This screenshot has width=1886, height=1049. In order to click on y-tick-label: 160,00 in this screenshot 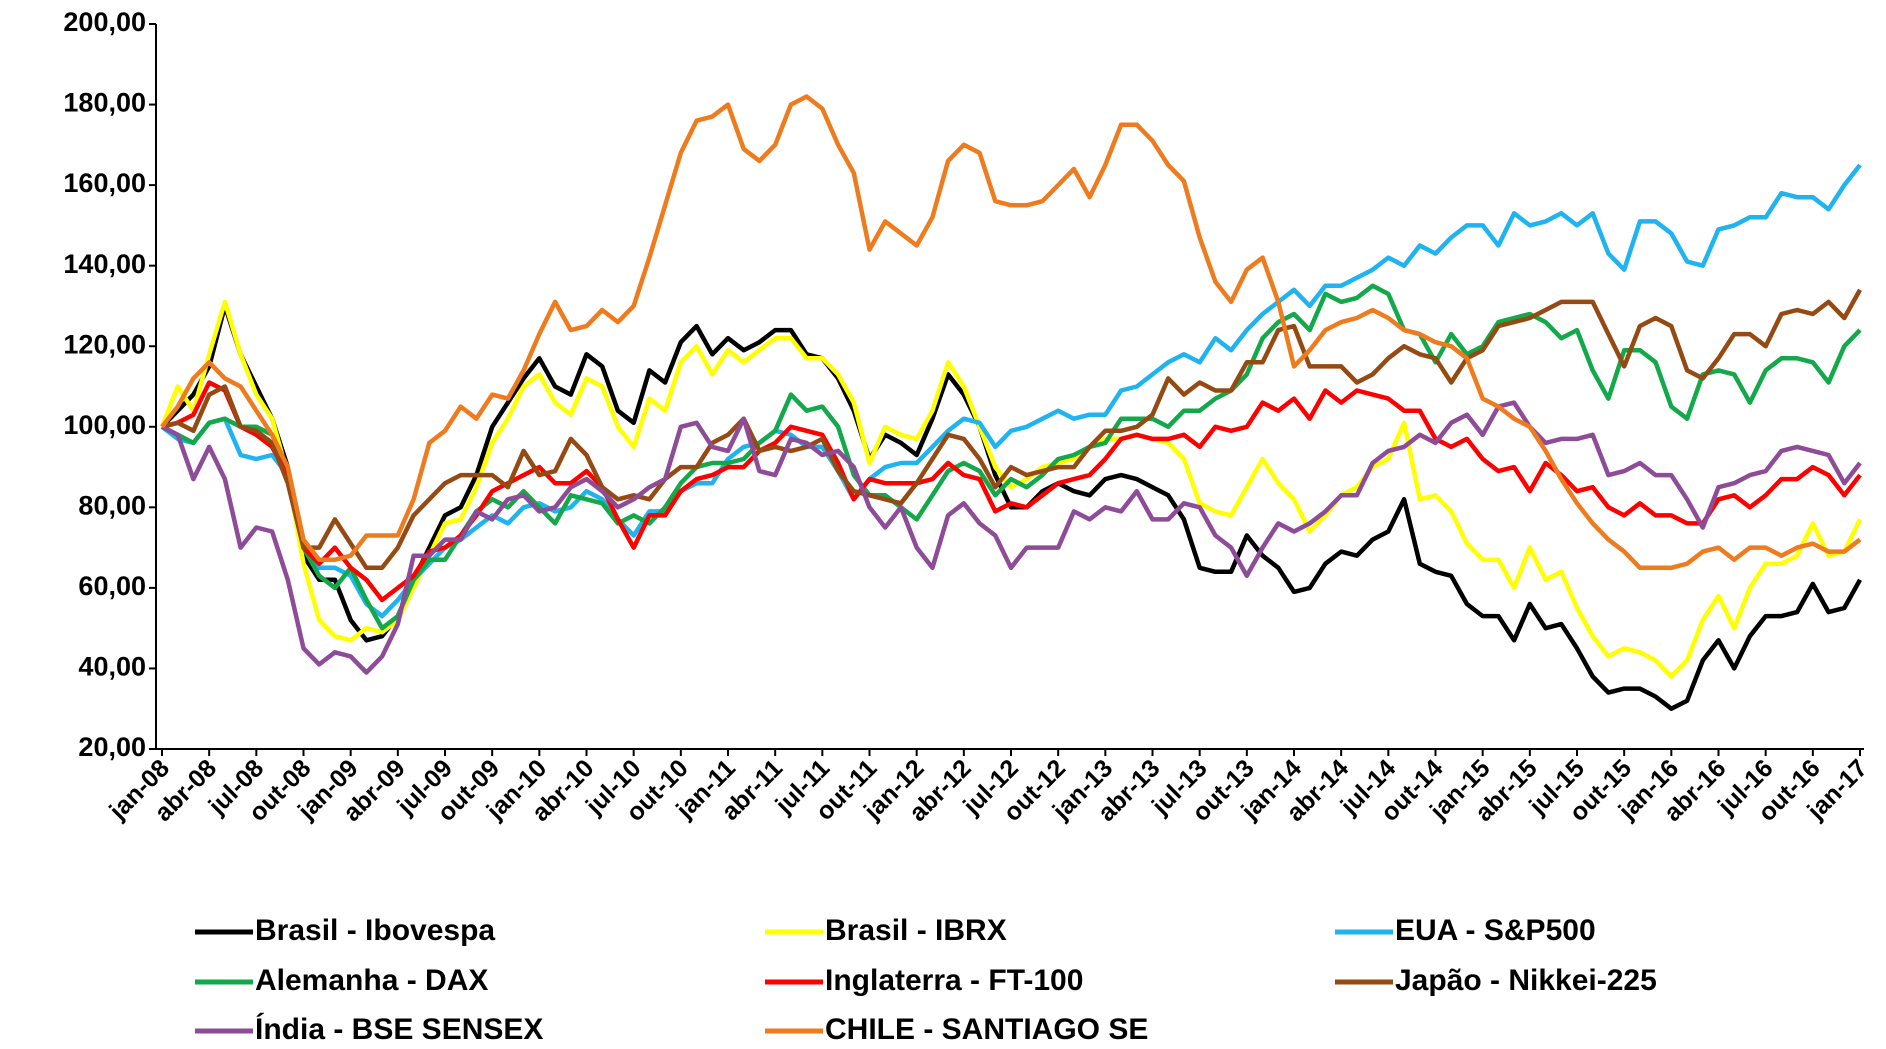, I will do `click(104, 183)`.